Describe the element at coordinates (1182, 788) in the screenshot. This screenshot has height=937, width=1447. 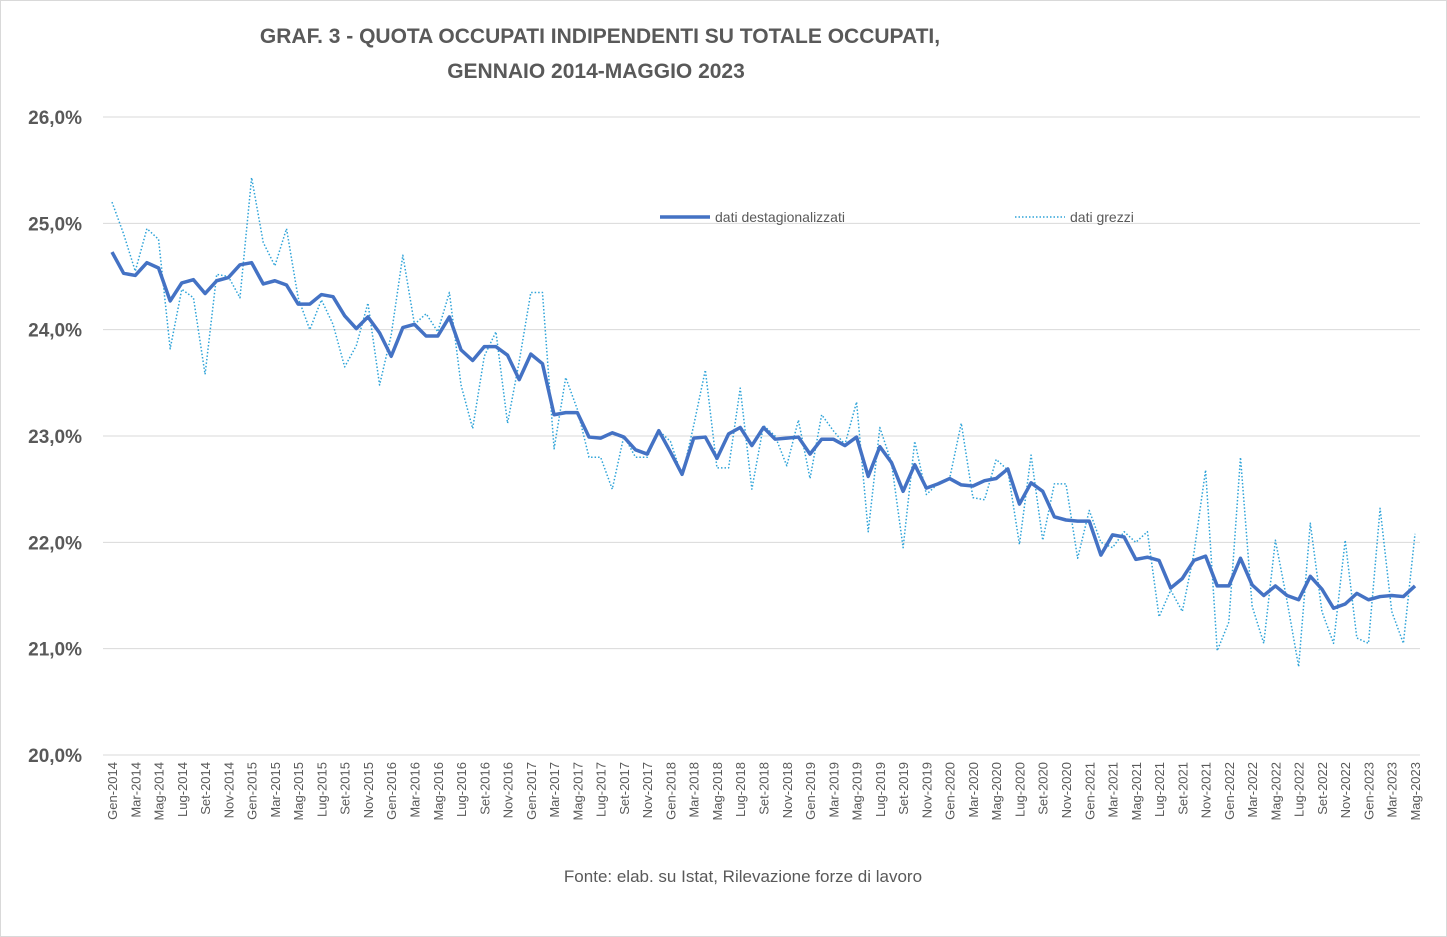
I see `x-tick-label: Set-2021` at that location.